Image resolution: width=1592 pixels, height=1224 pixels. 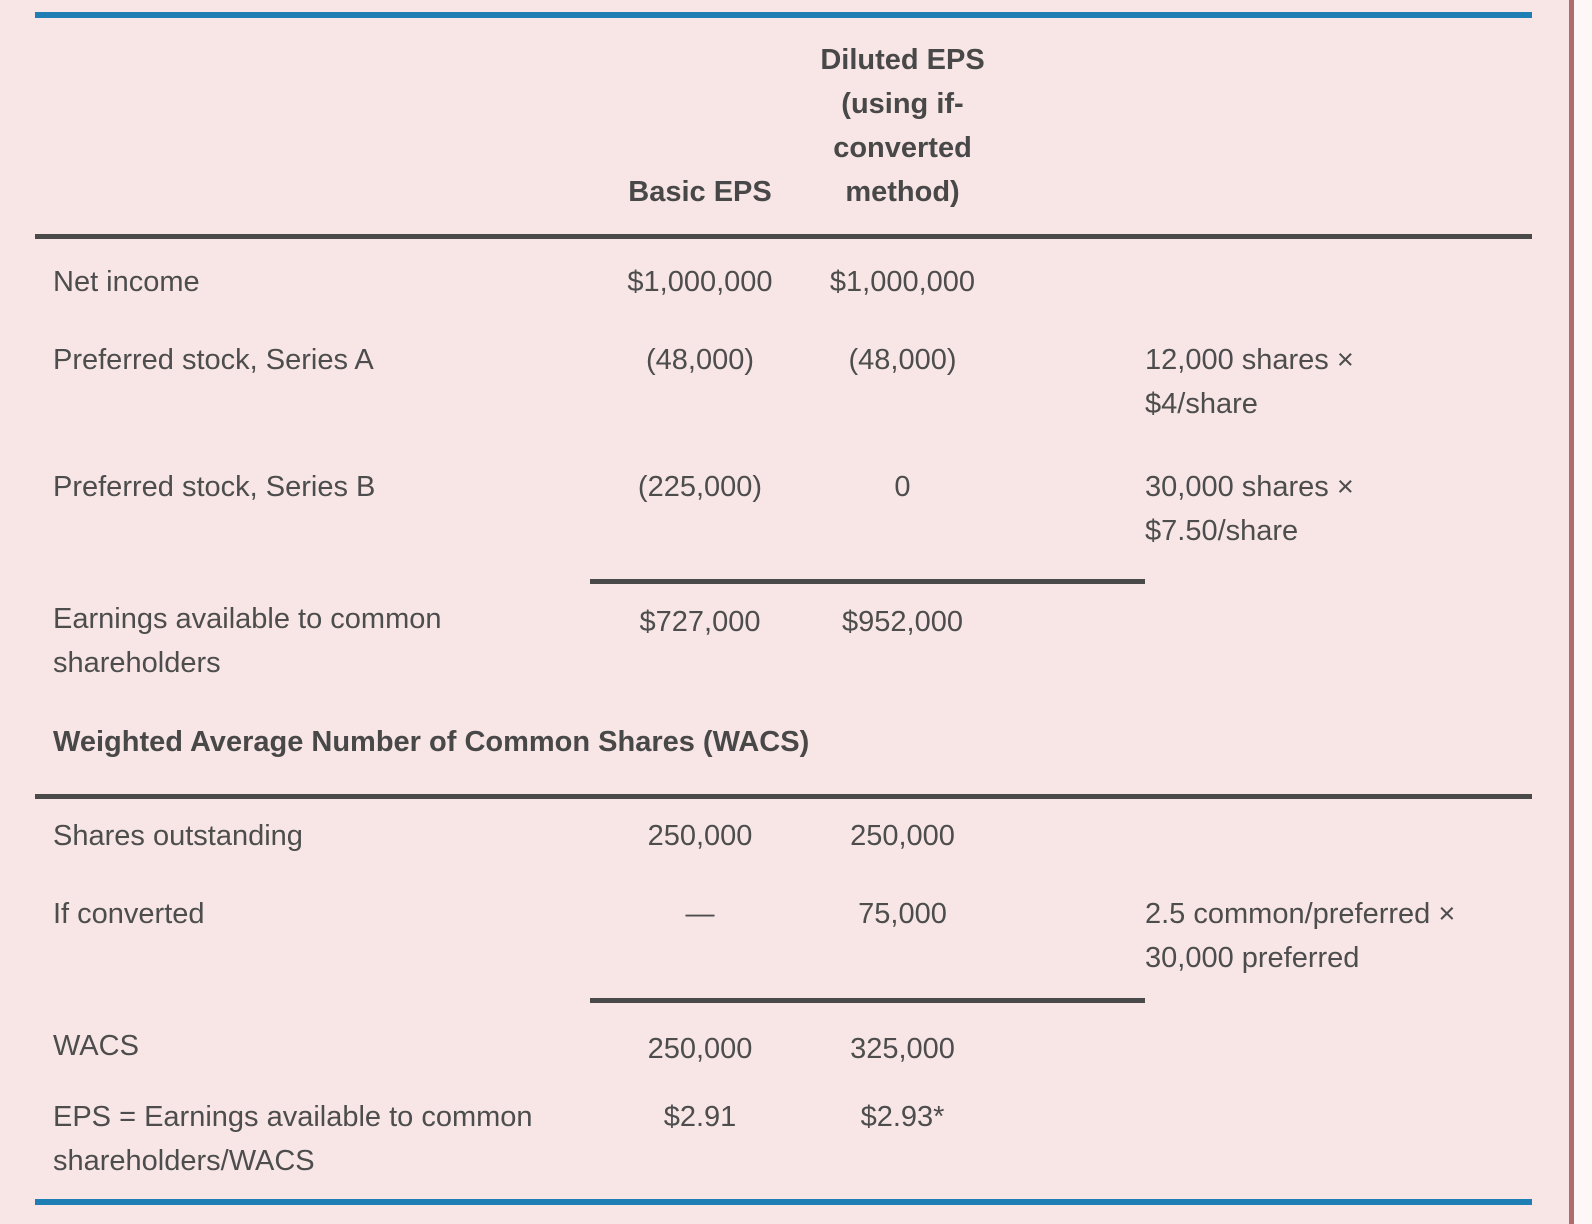 What do you see at coordinates (1300, 936) in the screenshot?
I see `calculation-note-text: 2.5 common/preferred × 30,000 preferred` at bounding box center [1300, 936].